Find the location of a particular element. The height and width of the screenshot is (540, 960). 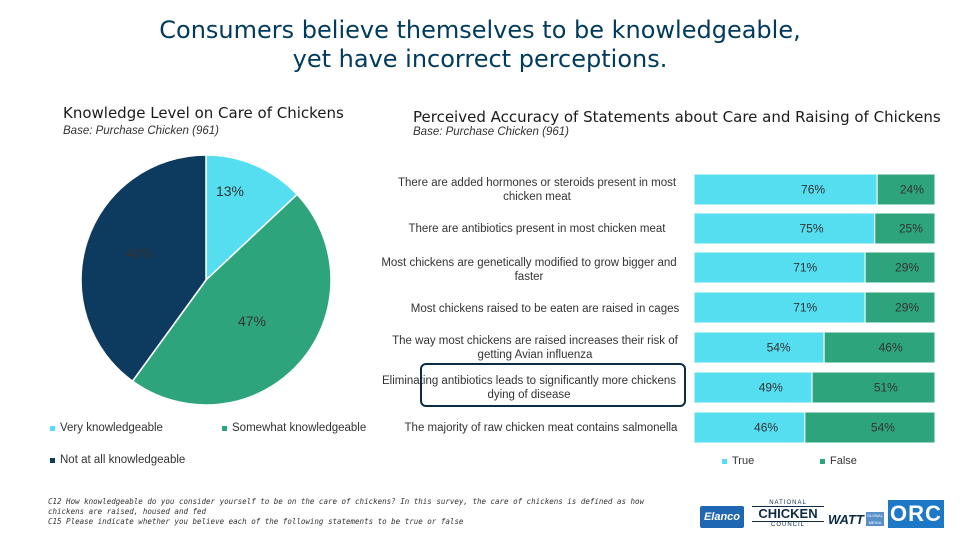

ncc-logo-bottom: COUNCIL is located at coordinates (787, 525).